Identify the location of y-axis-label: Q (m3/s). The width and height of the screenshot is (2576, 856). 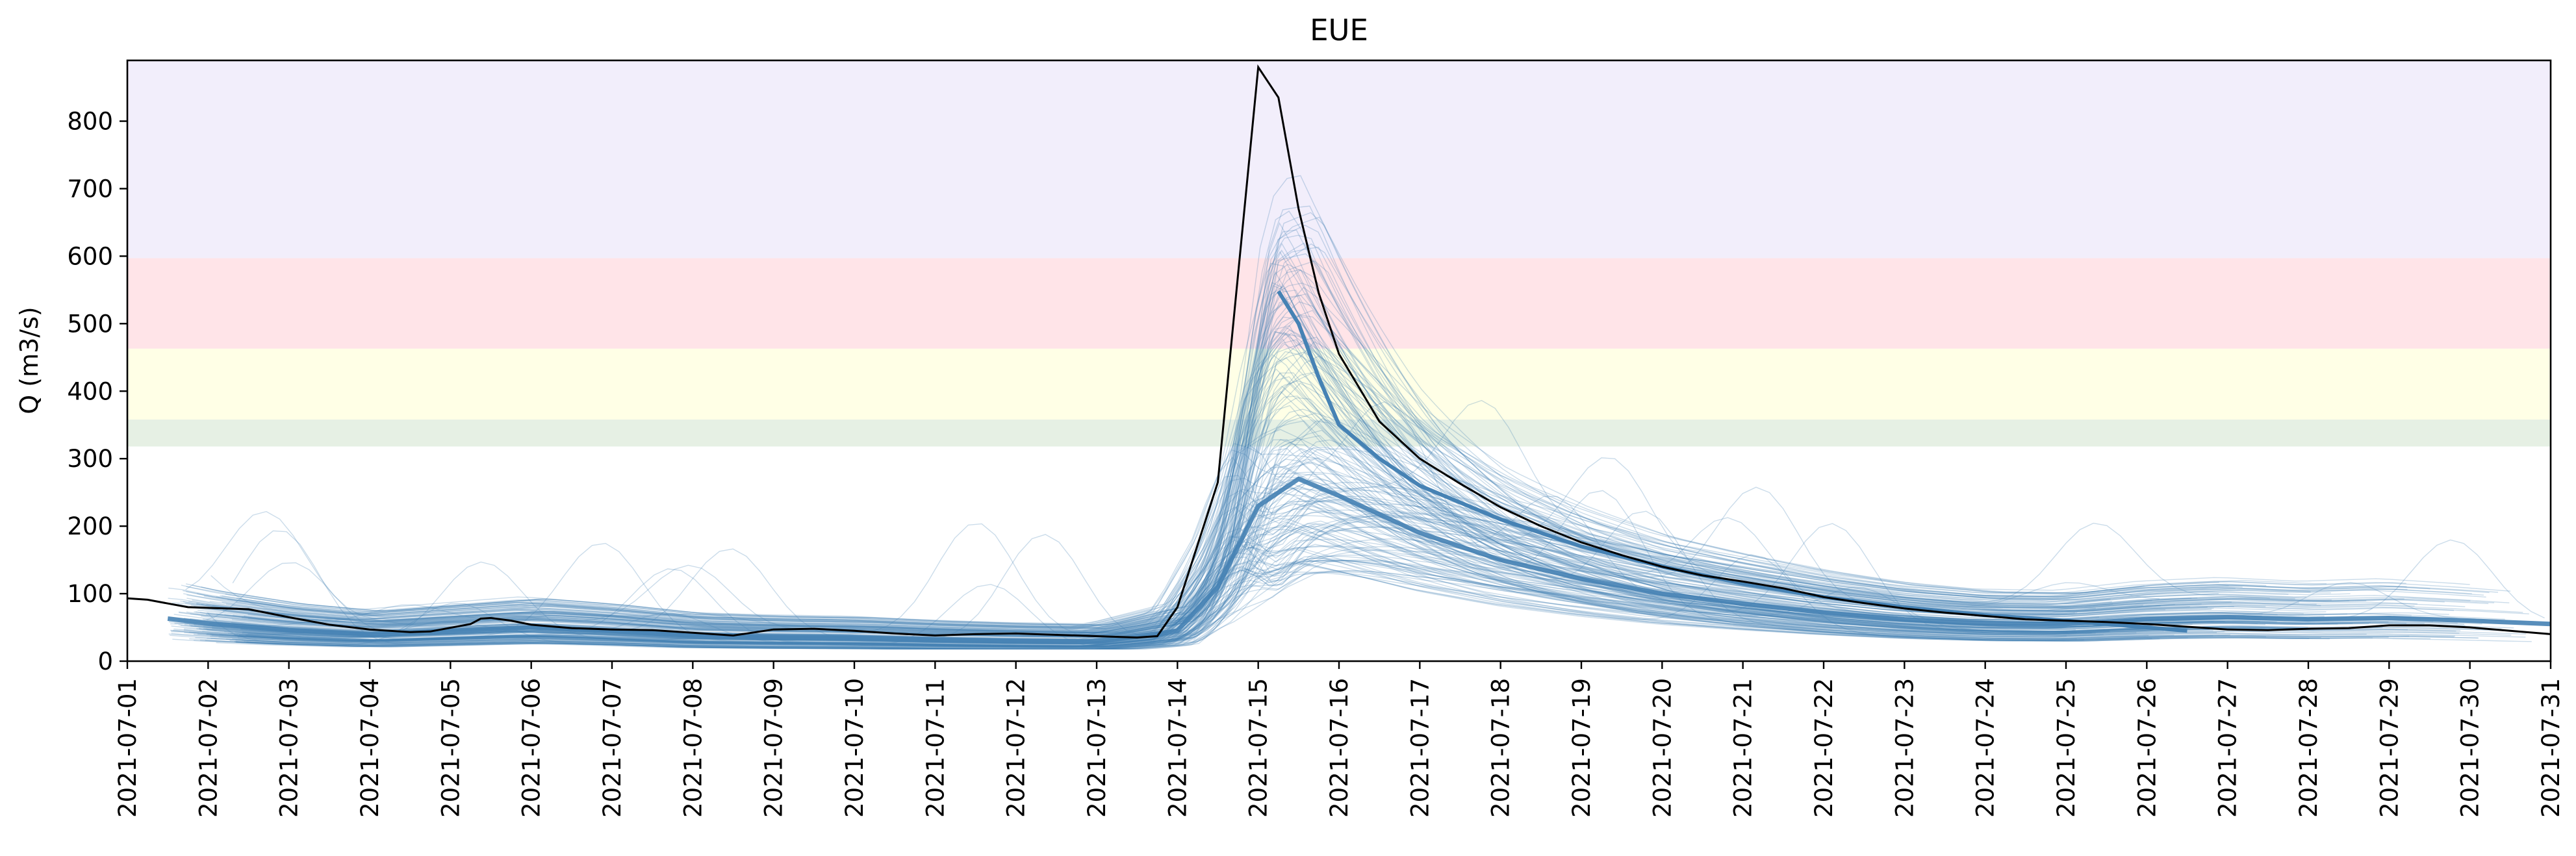
(29, 360).